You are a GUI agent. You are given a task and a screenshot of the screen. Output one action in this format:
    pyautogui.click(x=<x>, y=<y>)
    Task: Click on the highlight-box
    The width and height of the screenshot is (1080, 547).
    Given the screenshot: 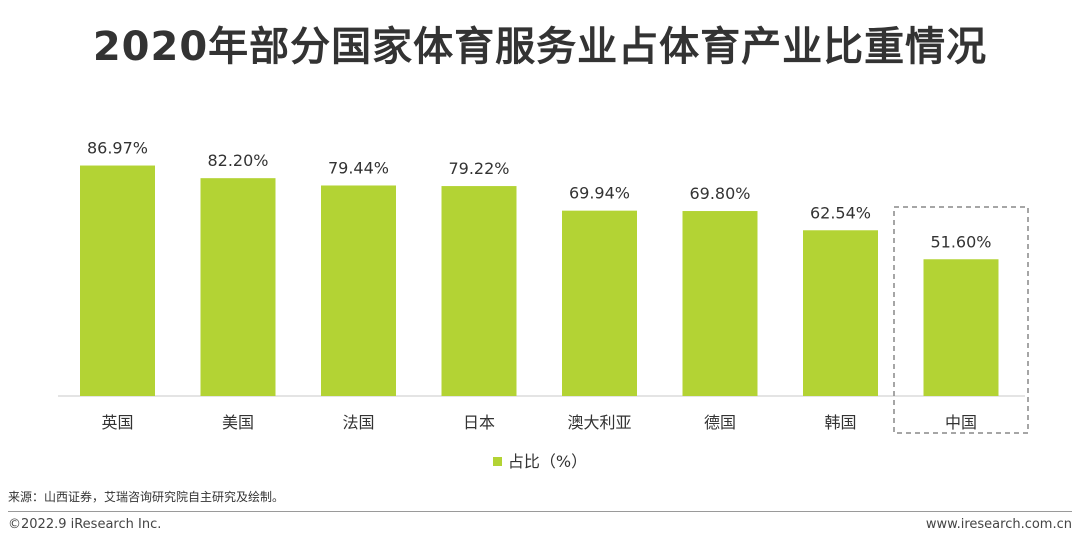 What is the action you would take?
    pyautogui.click(x=961, y=320)
    